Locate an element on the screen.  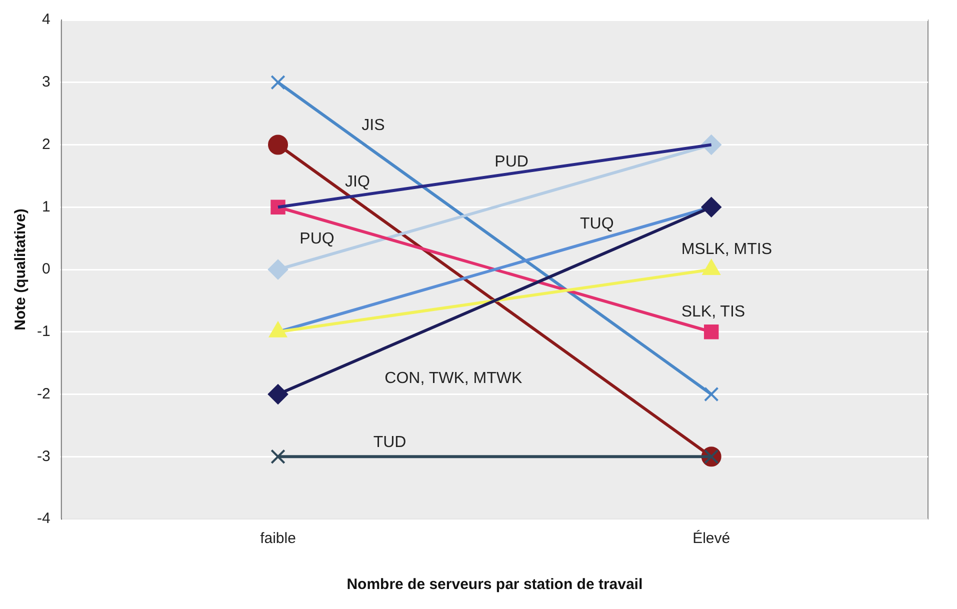
y-tick-label: -1 is located at coordinates (43, 331).